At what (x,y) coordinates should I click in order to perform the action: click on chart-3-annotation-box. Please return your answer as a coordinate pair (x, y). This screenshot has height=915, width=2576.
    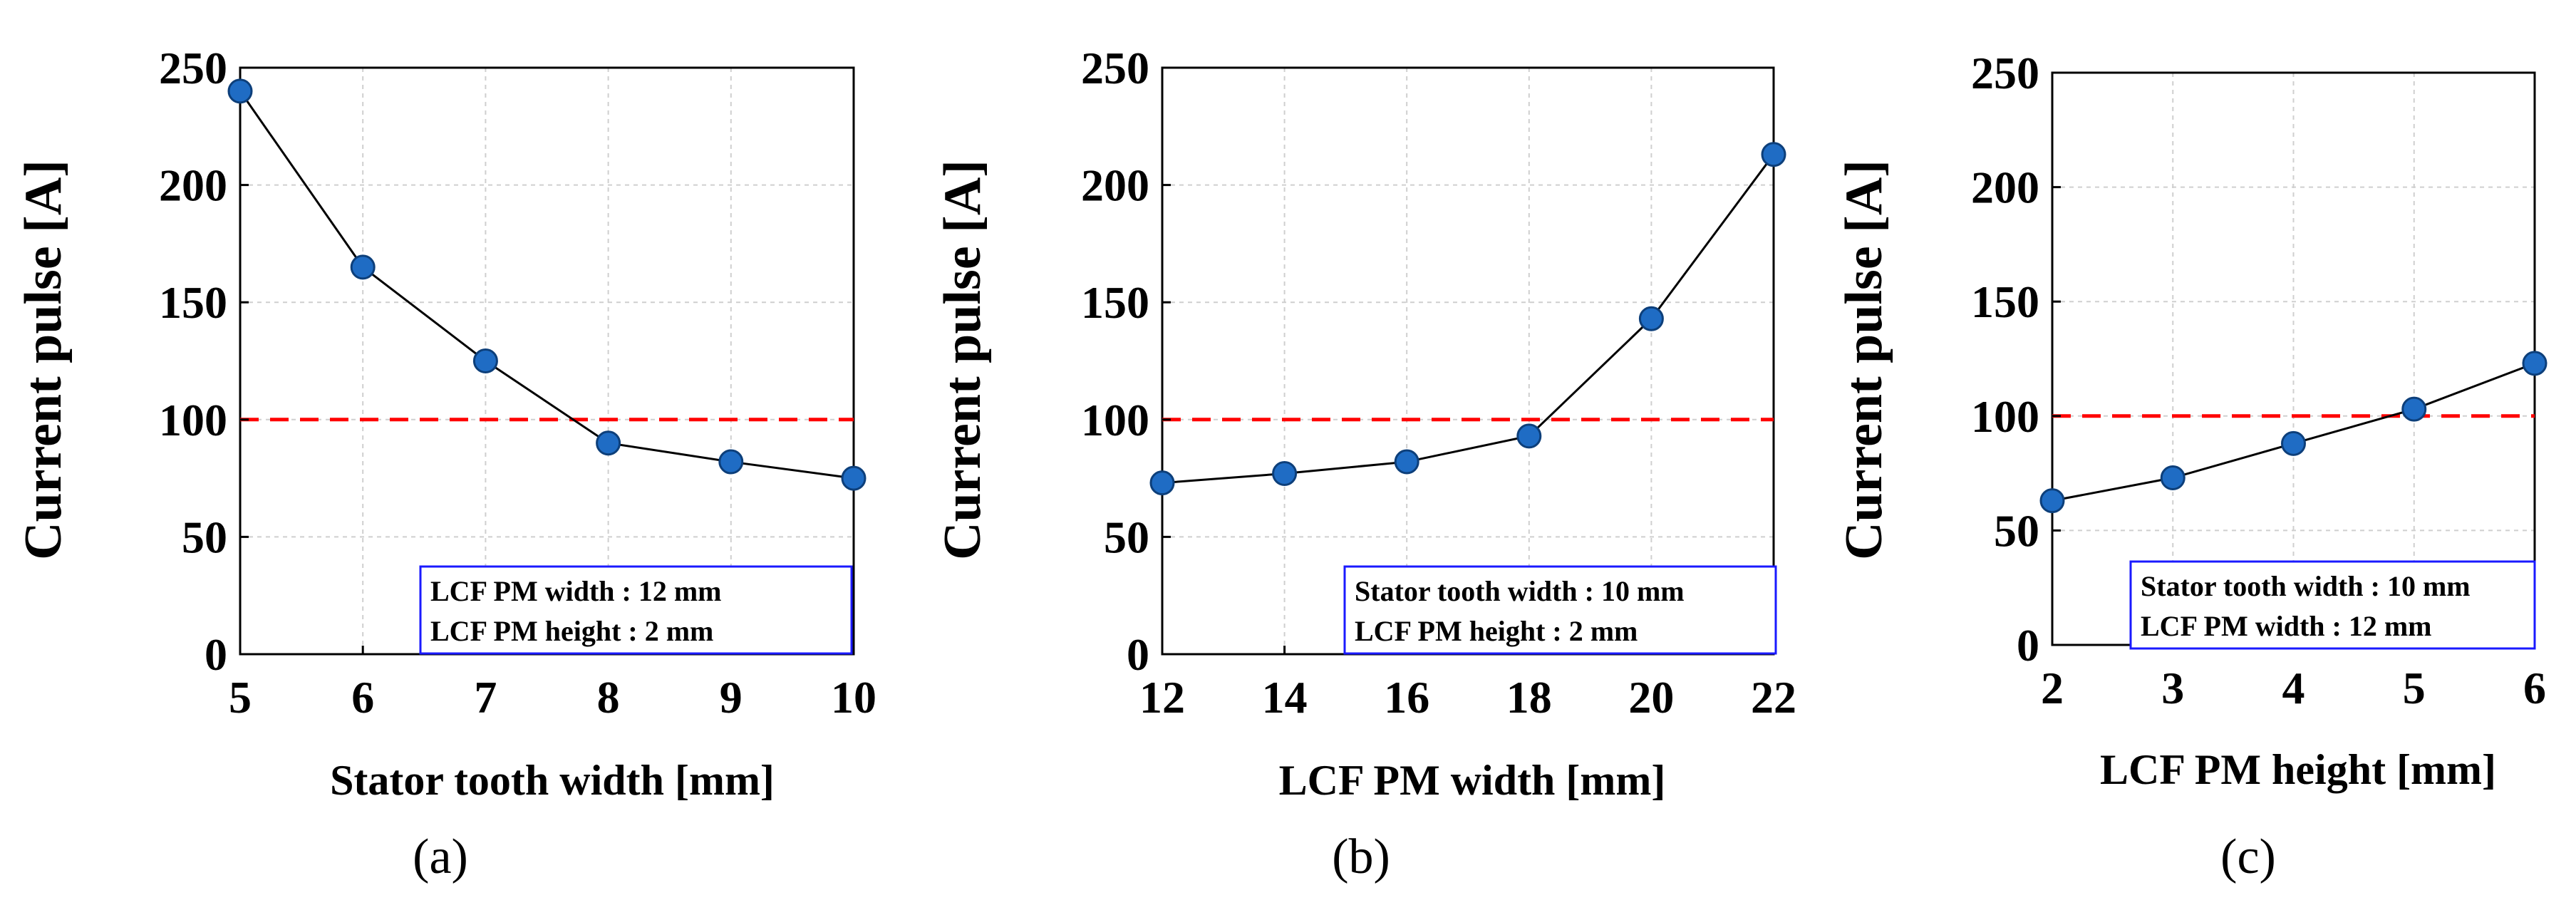
    Looking at the image, I should click on (2333, 605).